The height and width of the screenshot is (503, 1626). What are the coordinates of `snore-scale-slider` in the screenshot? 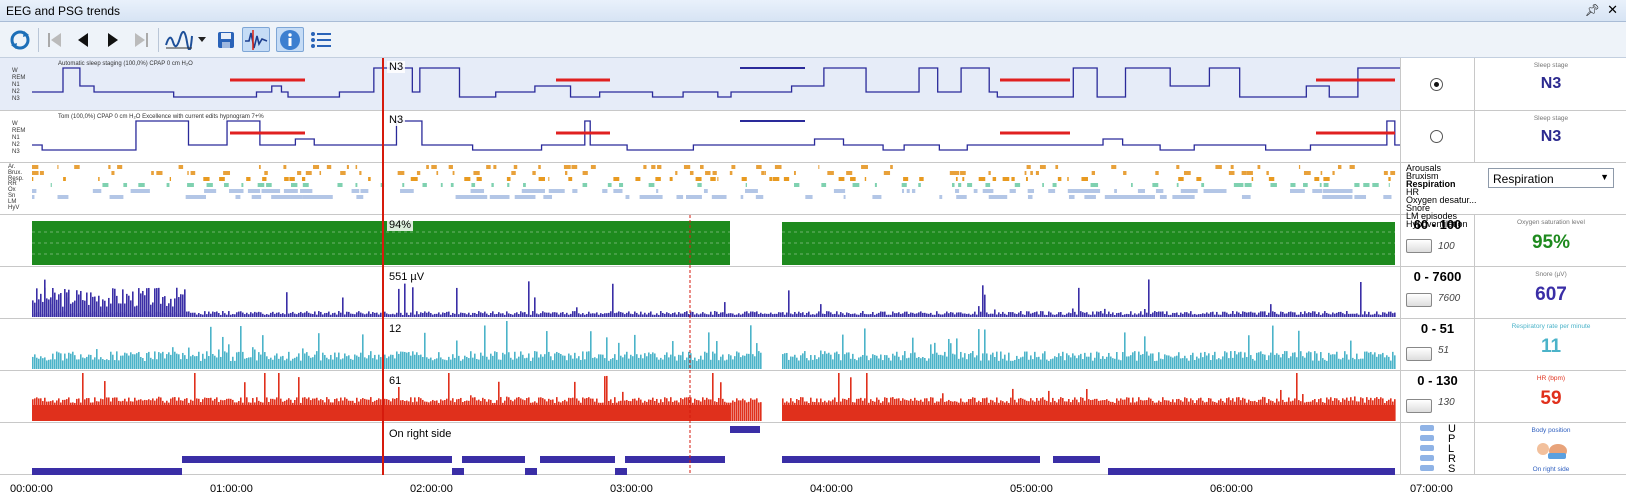 It's located at (1419, 300).